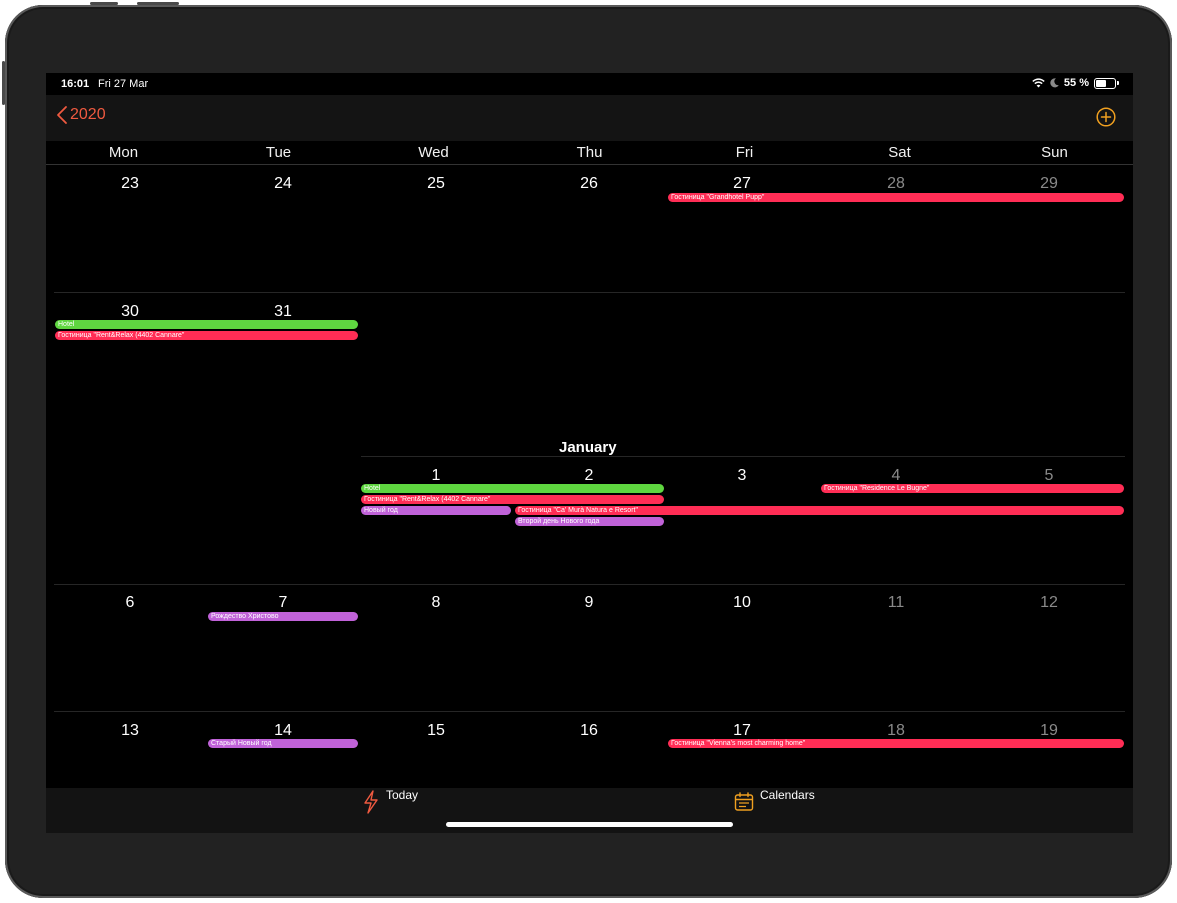 The height and width of the screenshot is (903, 1177). Describe the element at coordinates (278, 152) in the screenshot. I see `weekday-tue: Tue` at that location.